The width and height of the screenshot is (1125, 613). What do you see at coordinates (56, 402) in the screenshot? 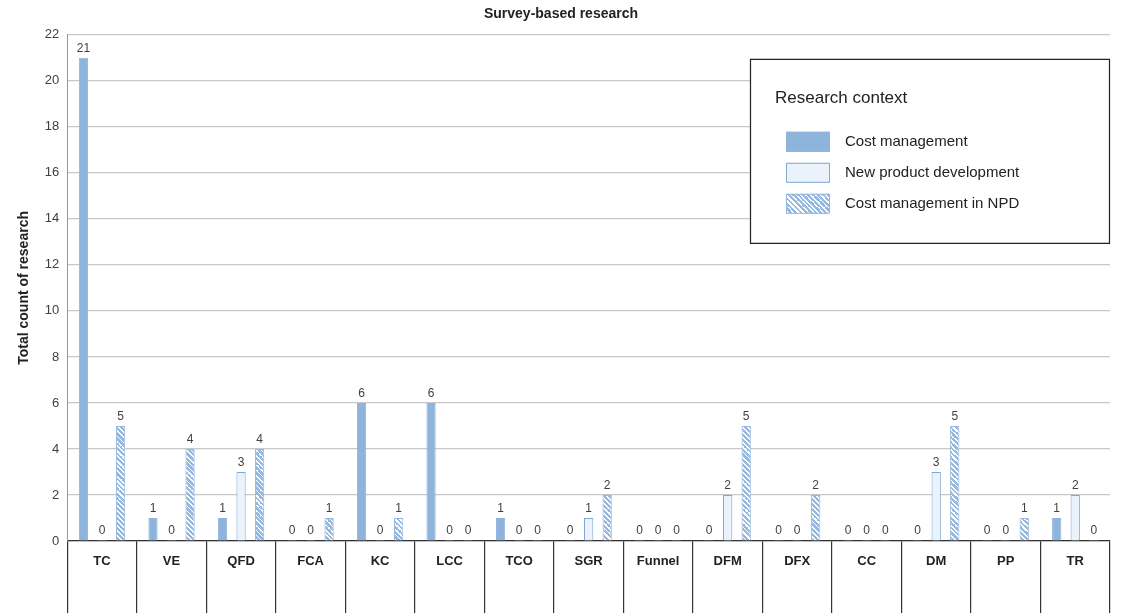
I see `y-tick-label: 6` at bounding box center [56, 402].